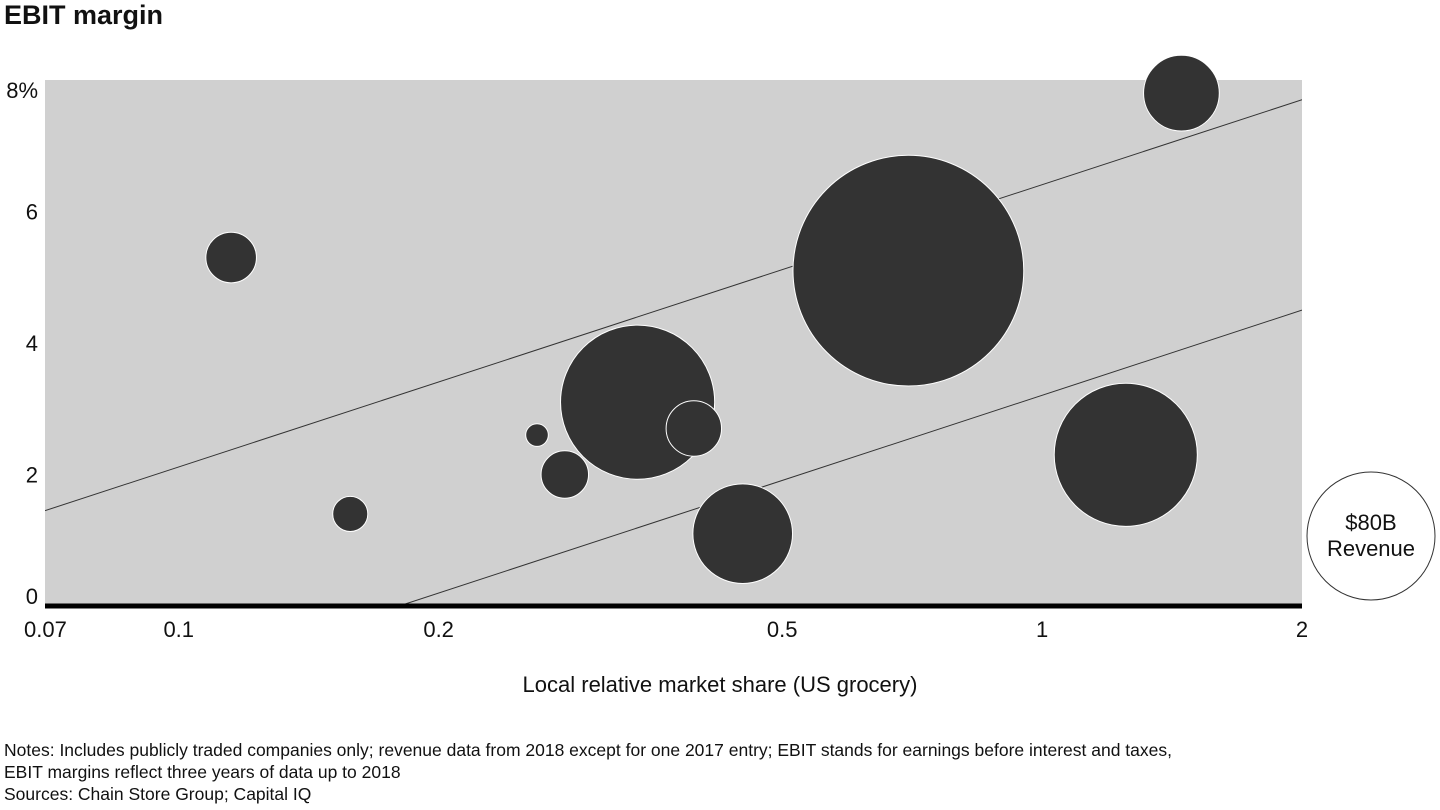 This screenshot has width=1440, height=810. I want to click on y-tick-label: 8%, so click(22, 90).